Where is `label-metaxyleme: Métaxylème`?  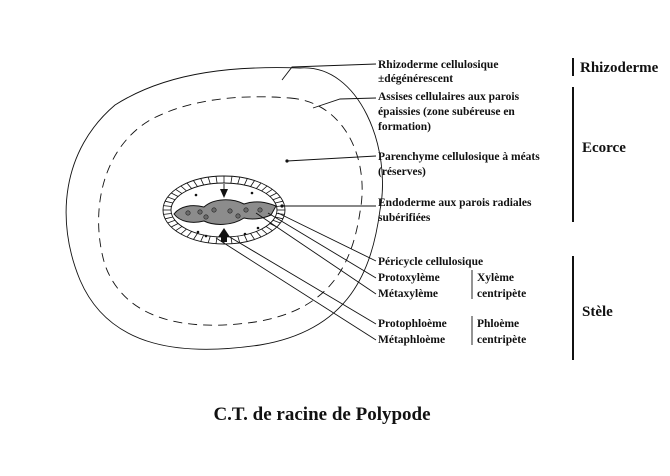 label-metaxyleme: Métaxylème is located at coordinates (408, 294).